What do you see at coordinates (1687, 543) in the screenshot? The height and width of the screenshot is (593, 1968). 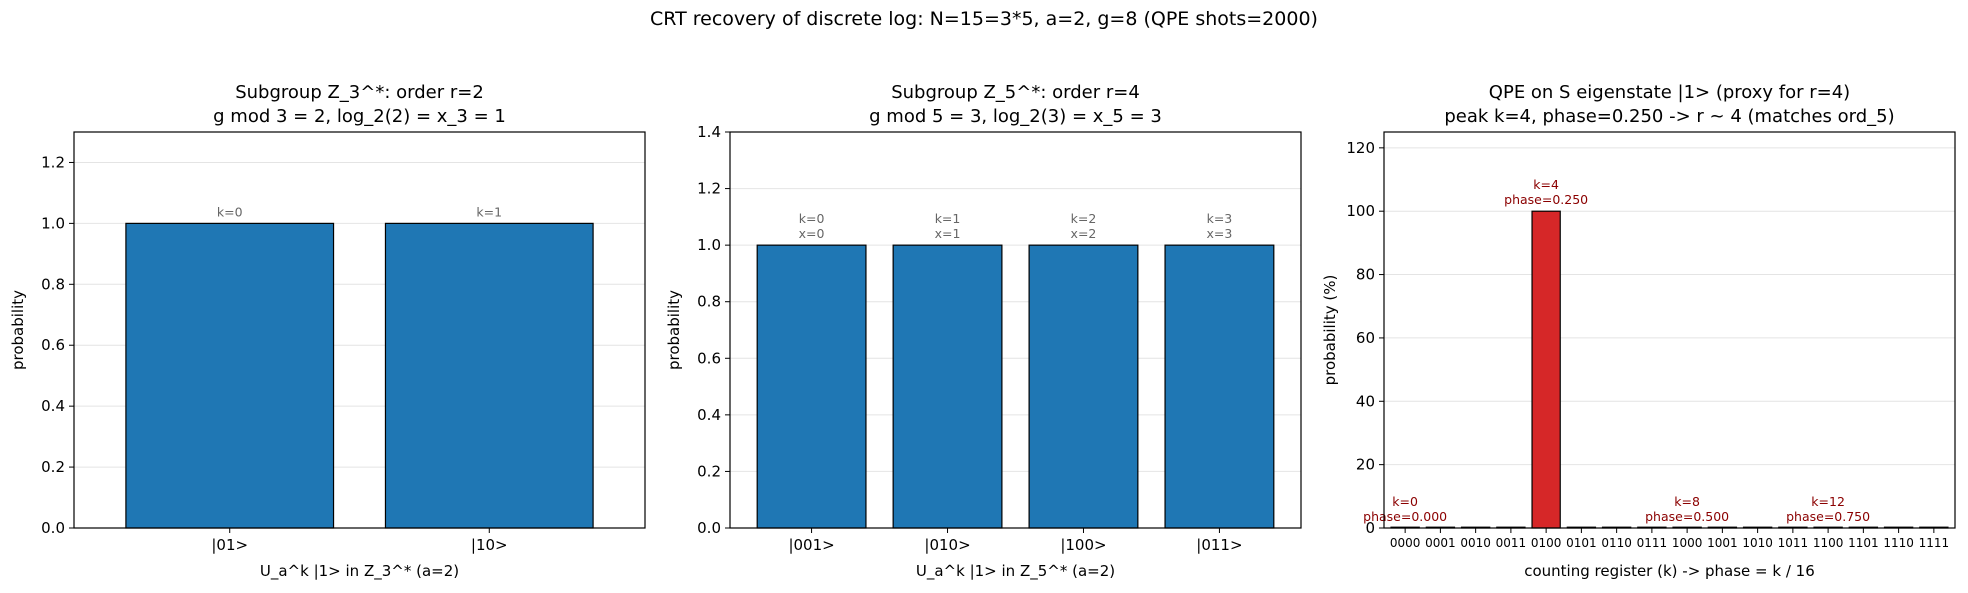 I see `x-tick-label: 1000` at bounding box center [1687, 543].